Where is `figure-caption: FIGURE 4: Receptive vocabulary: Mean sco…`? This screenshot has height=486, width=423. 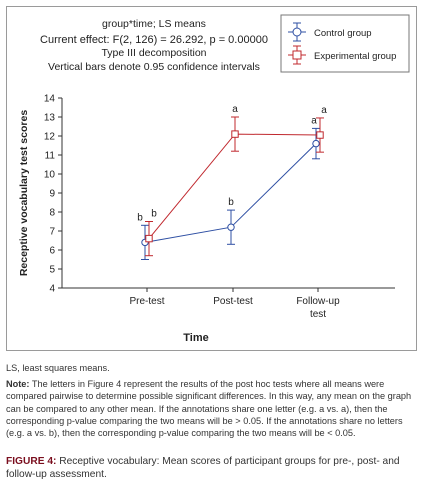
figure-caption: FIGURE 4: Receptive vocabulary: Mean sco… is located at coordinates (211, 468).